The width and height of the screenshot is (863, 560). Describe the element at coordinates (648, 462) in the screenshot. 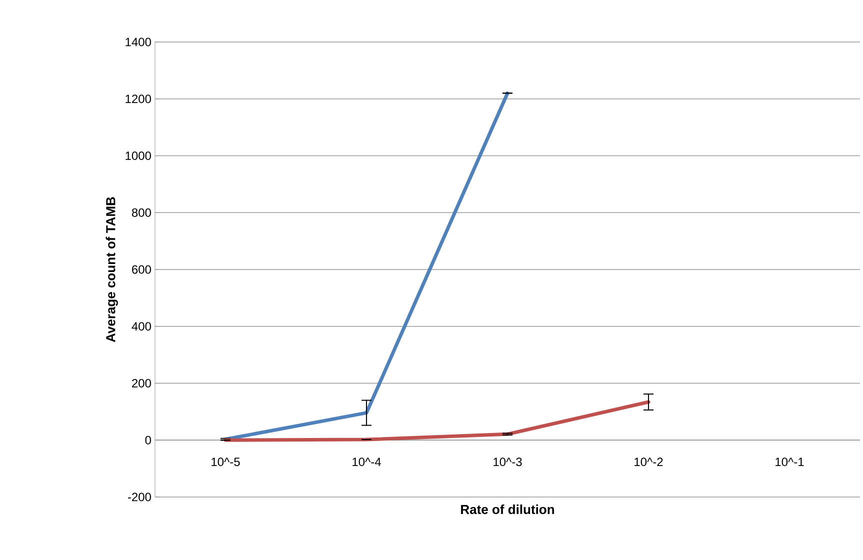

I see `x-tick-label: 10^-2` at that location.